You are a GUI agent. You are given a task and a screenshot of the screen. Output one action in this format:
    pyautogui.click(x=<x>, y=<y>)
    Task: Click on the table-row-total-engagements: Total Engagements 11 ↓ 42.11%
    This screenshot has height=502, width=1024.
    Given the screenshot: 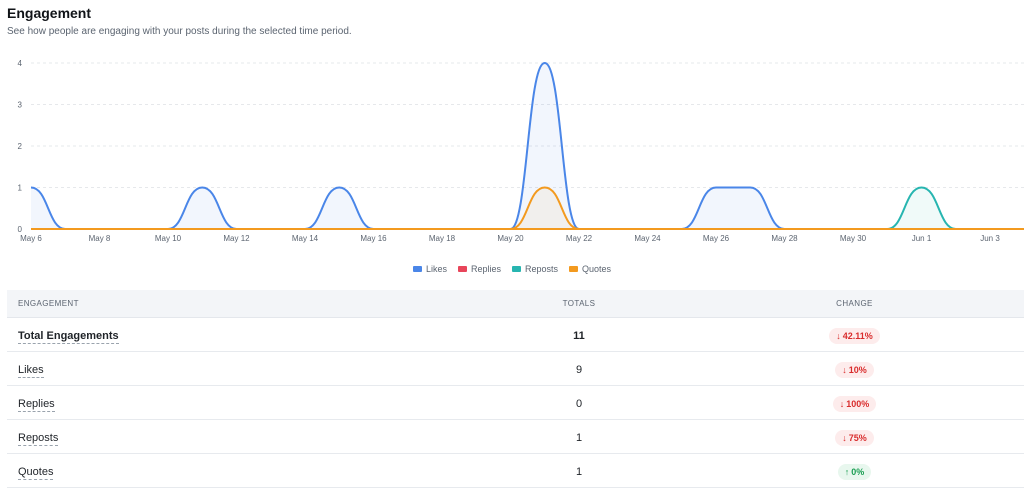 What is the action you would take?
    pyautogui.click(x=515, y=335)
    